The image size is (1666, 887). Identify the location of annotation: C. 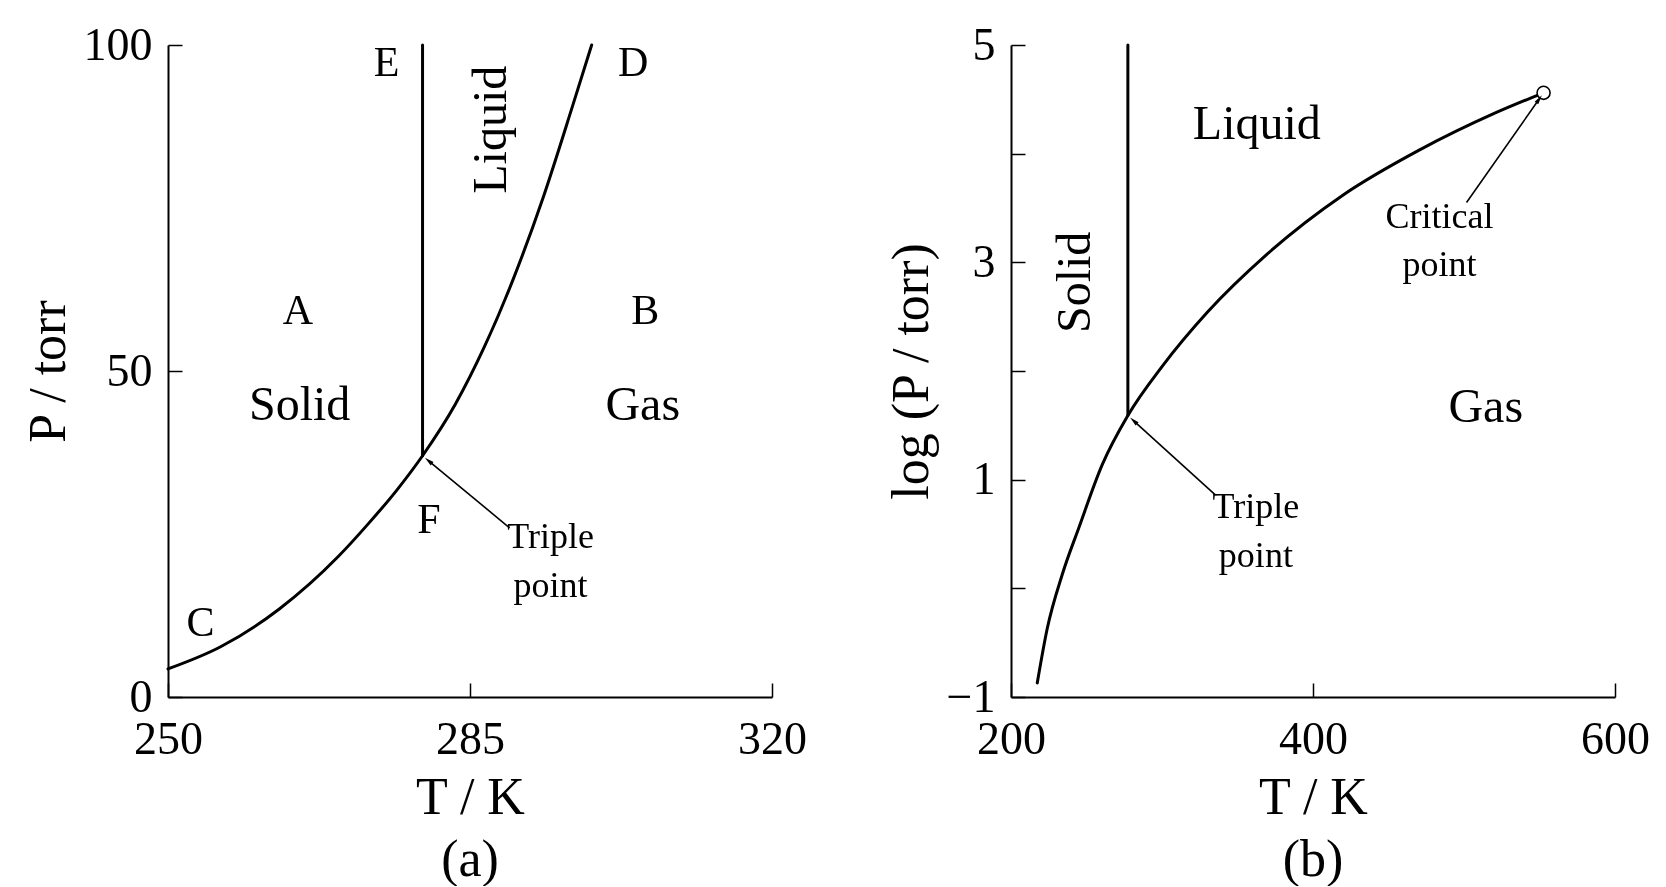
(200, 622).